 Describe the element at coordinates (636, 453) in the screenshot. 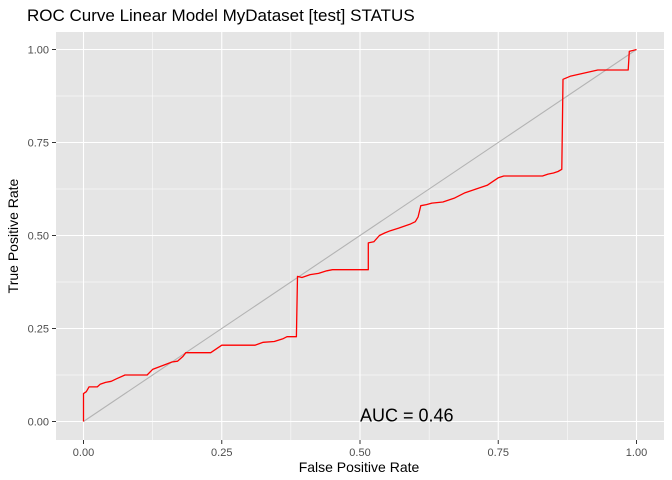

I see `x-tick-label: 1.00` at that location.